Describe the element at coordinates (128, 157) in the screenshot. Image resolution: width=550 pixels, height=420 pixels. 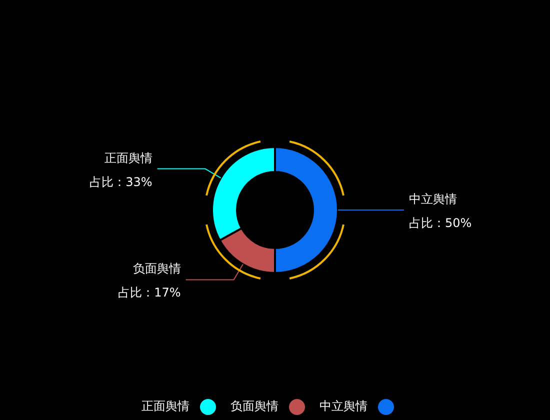
I see `slice-label: 正面舆情` at that location.